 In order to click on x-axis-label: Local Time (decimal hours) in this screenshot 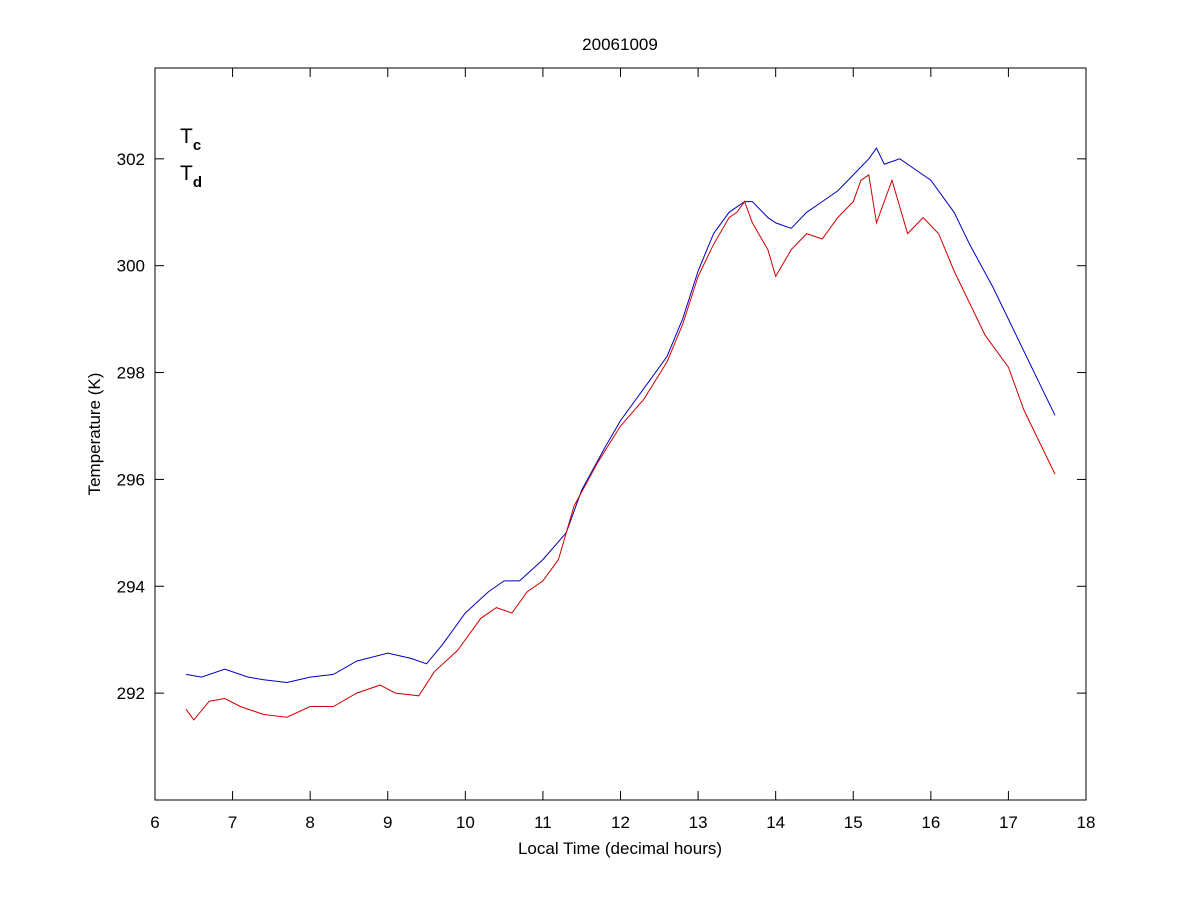, I will do `click(620, 848)`.